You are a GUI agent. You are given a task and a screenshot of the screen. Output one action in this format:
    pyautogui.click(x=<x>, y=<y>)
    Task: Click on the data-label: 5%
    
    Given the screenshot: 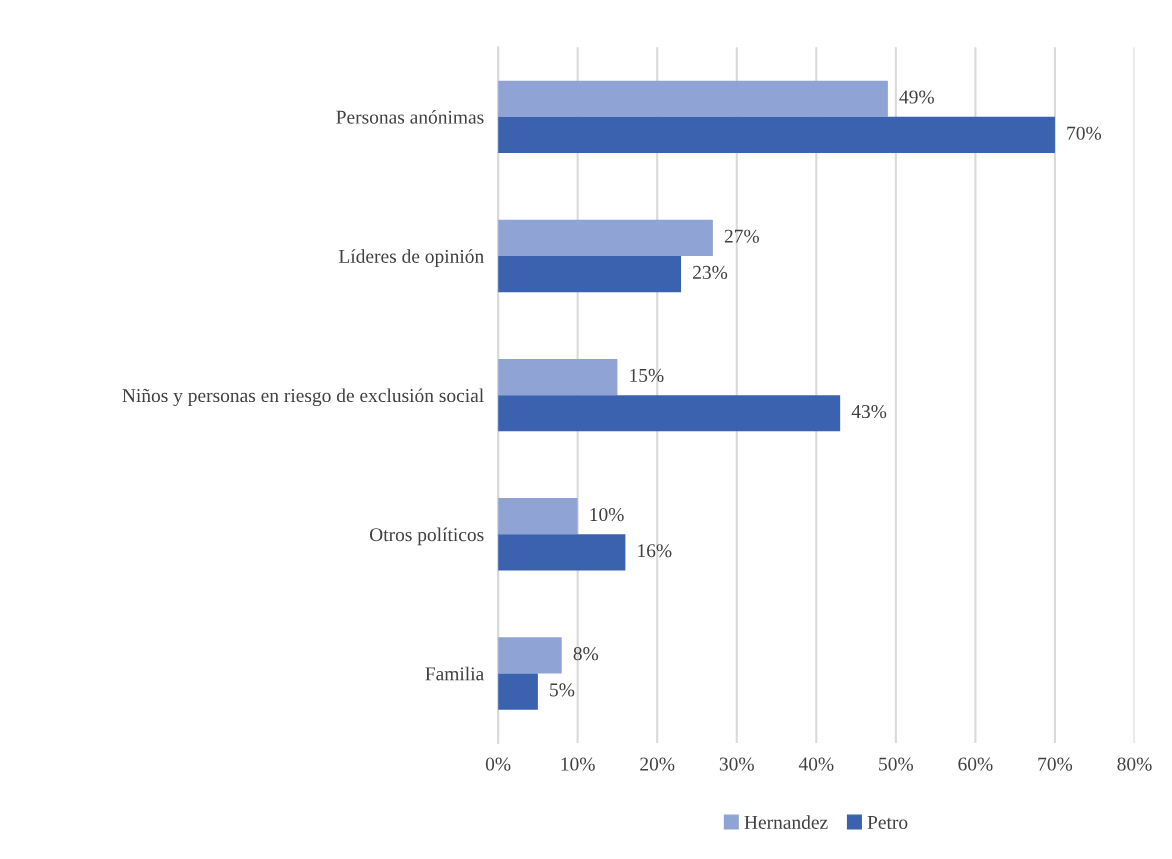 What is the action you would take?
    pyautogui.click(x=562, y=690)
    